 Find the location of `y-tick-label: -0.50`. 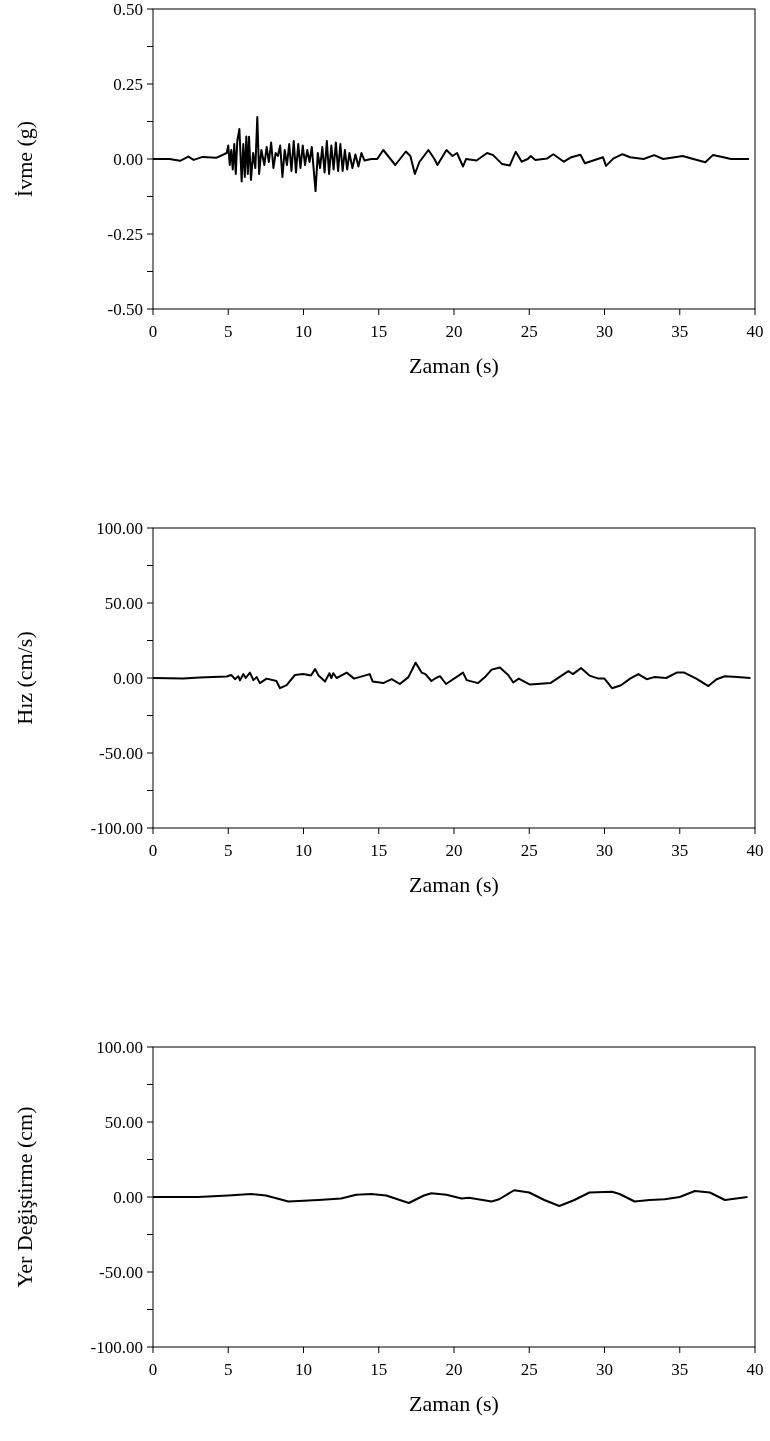

y-tick-label: -0.50 is located at coordinates (125, 309).